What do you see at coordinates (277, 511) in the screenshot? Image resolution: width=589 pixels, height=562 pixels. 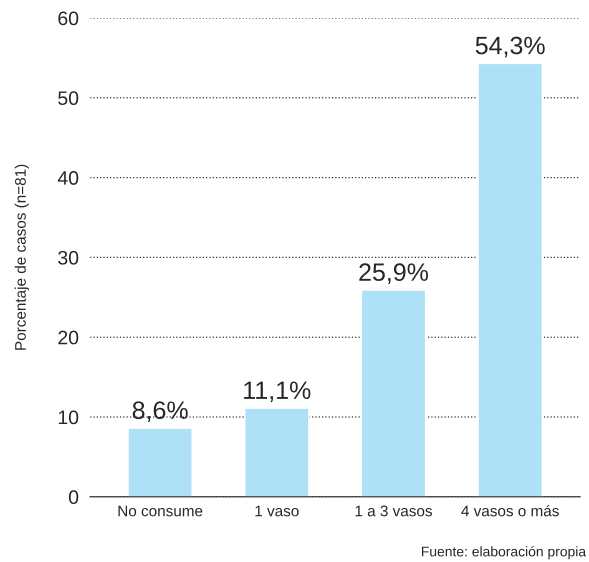 I see `x-tick-label: 1 vaso` at bounding box center [277, 511].